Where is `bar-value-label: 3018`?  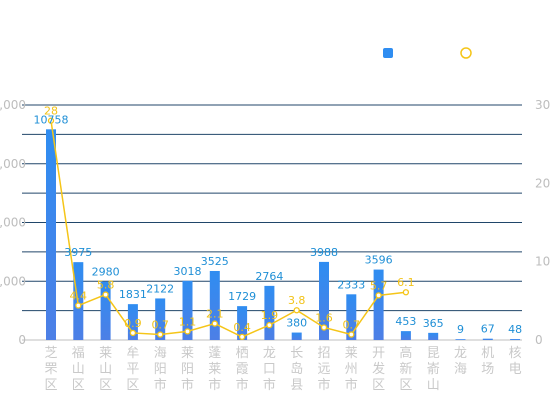
bar-value-label: 3018 is located at coordinates (188, 271).